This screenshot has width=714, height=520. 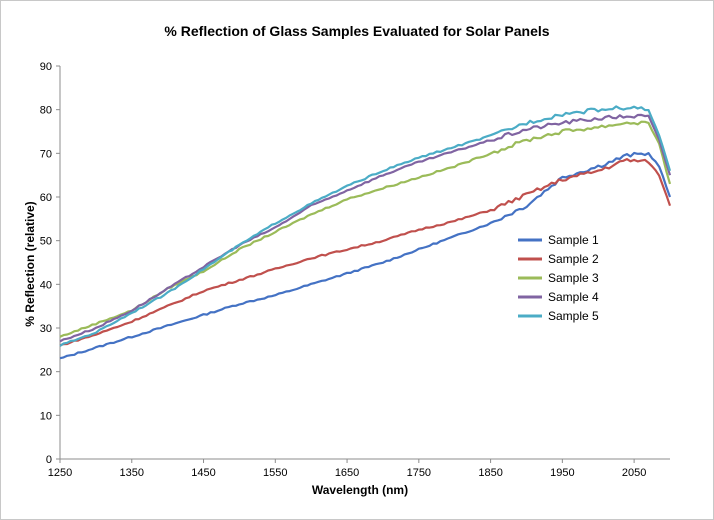 What do you see at coordinates (360, 490) in the screenshot?
I see `x-axis-label: Wavelength (nm)` at bounding box center [360, 490].